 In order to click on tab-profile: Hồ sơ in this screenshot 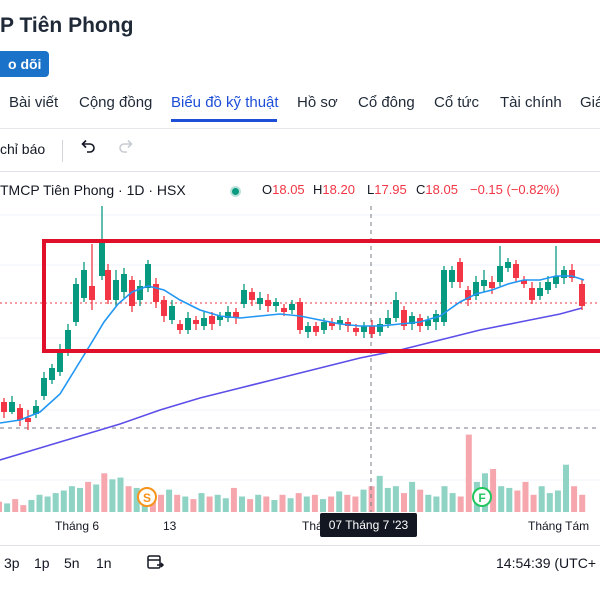, I will do `click(317, 102)`.